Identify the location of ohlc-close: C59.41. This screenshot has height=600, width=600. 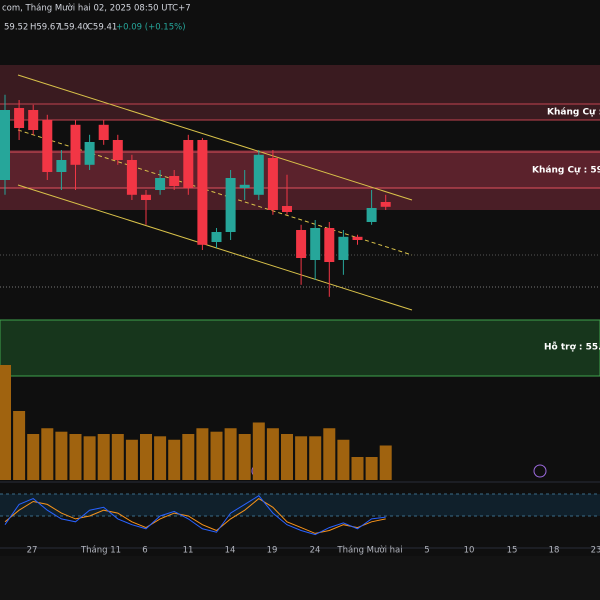
(102, 28).